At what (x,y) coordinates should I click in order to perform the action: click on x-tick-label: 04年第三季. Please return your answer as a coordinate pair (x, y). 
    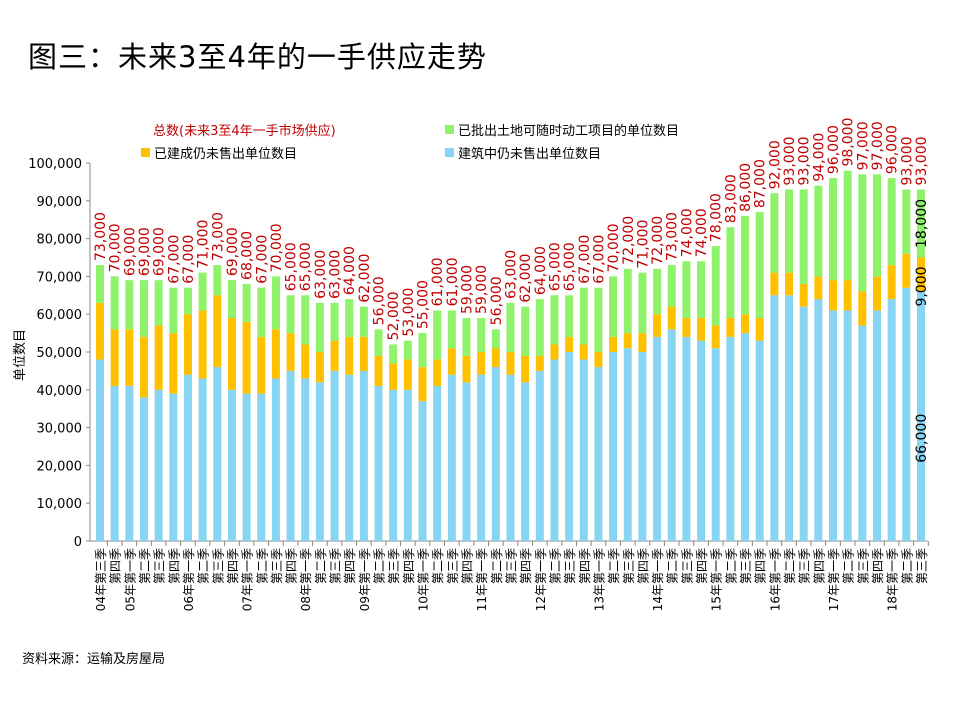
    Looking at the image, I should click on (101, 579).